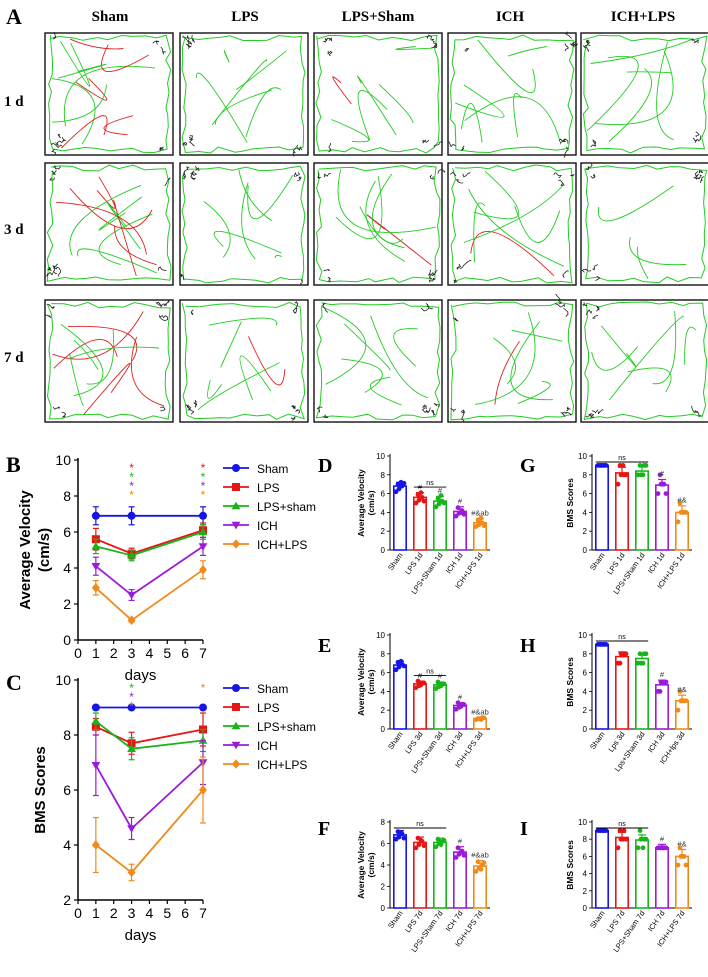 Image resolution: width=708 pixels, height=977 pixels. What do you see at coordinates (383, 654) in the screenshot?
I see `y-tick-label: 8` at bounding box center [383, 654].